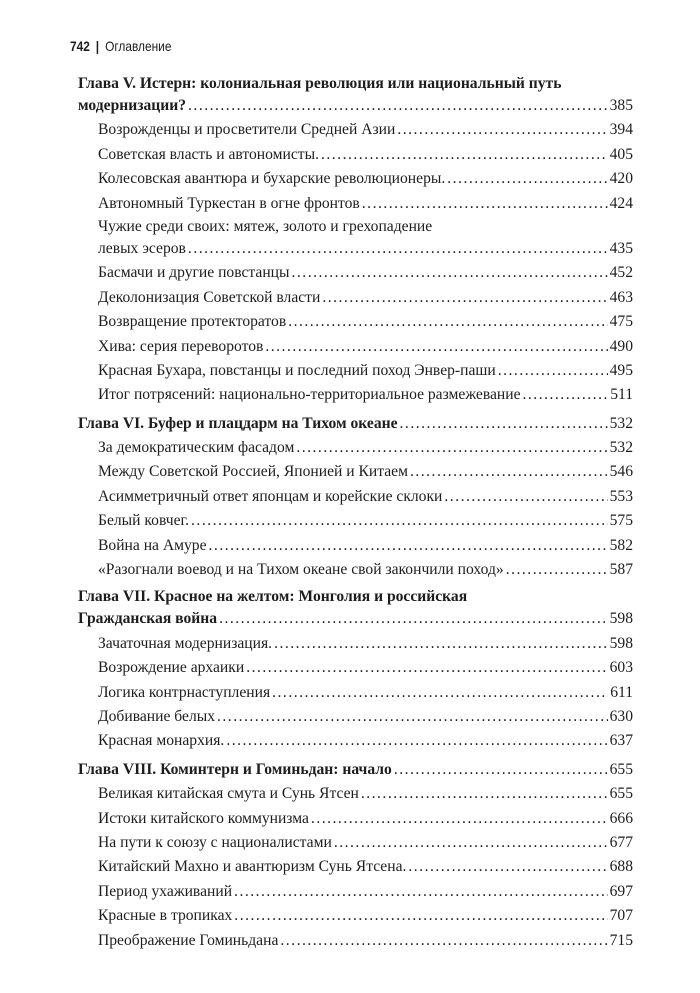 The height and width of the screenshot is (993, 700). I want to click on toc-entry-title: Преображение Гоминьдана, so click(188, 940).